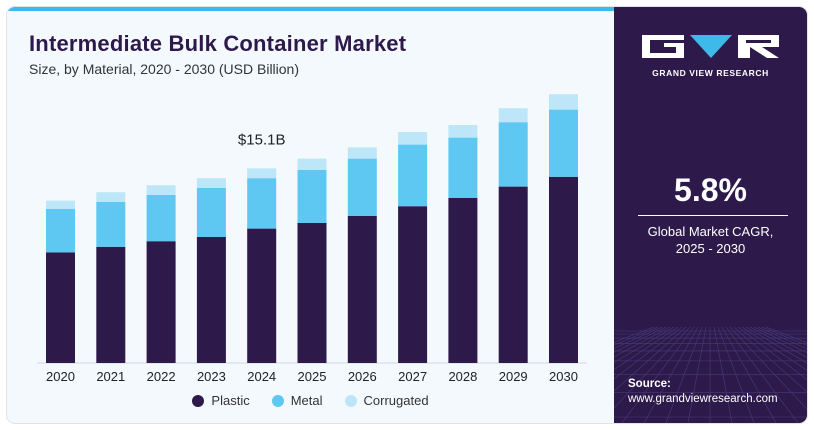 Image resolution: width=814 pixels, height=430 pixels. What do you see at coordinates (413, 138) in the screenshot?
I see `bar-corrugated-2027` at bounding box center [413, 138].